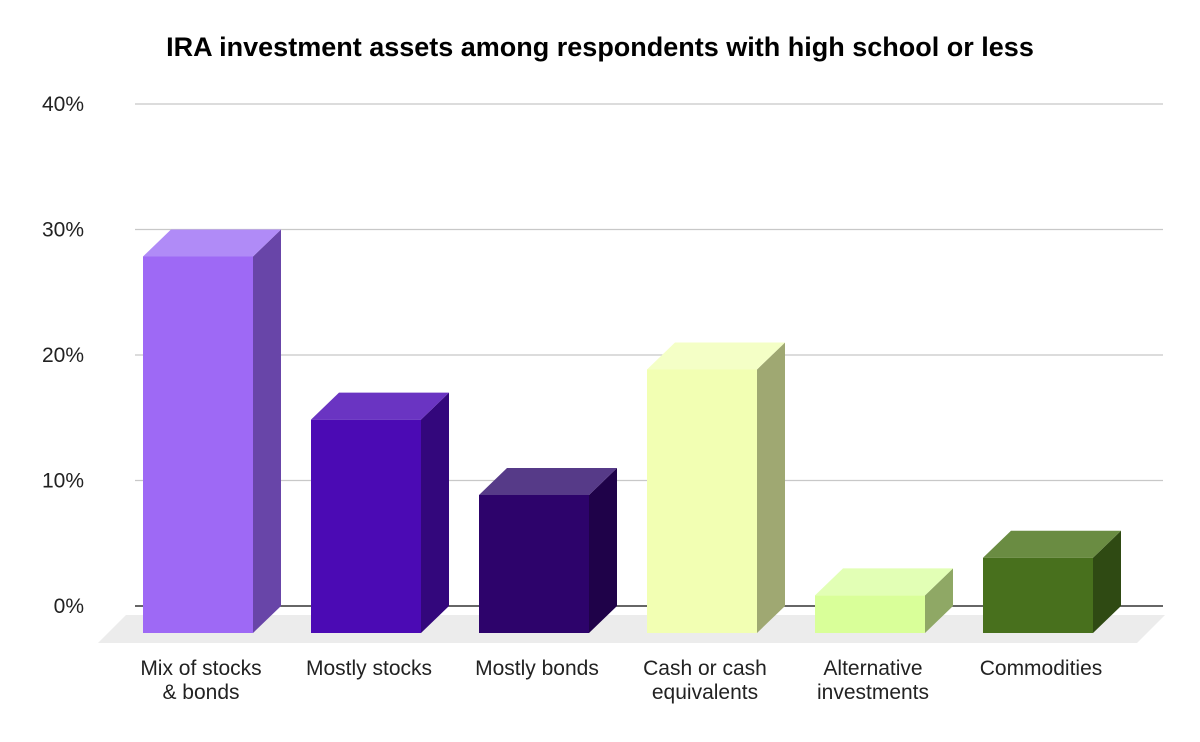  What do you see at coordinates (537, 668) in the screenshot?
I see `x-category-label: Mostly bonds` at bounding box center [537, 668].